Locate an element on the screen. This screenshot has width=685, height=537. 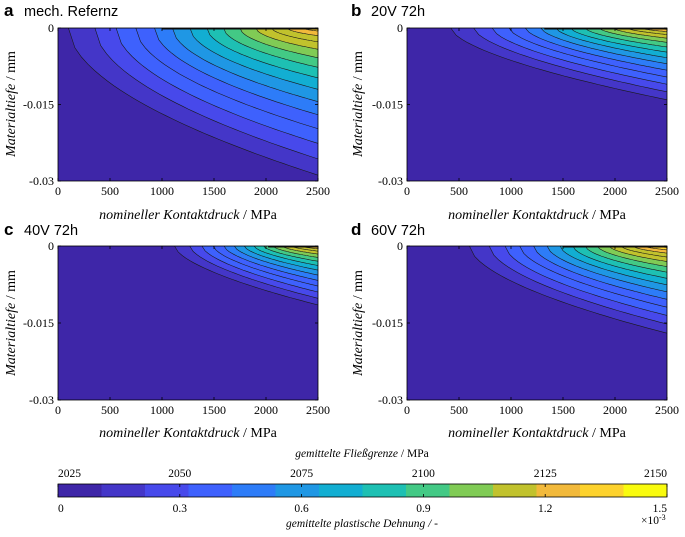
colorbar-frame is located at coordinates (362, 490).